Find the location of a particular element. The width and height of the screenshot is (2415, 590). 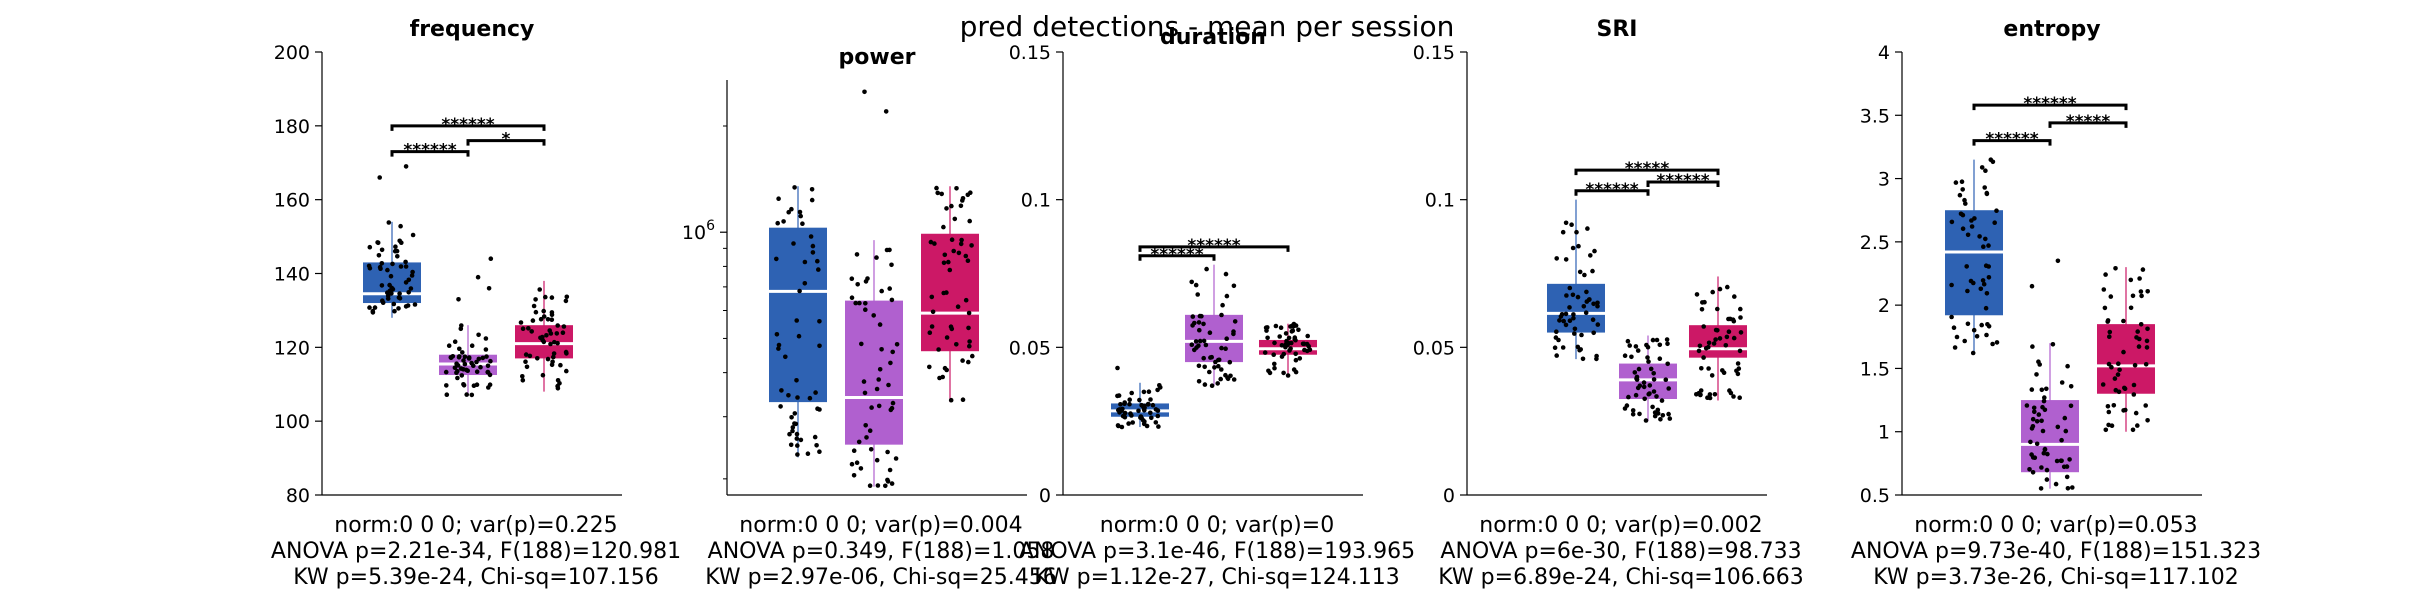

stats-line: ANOVA p=2.21e-34, F(188)=120.981 is located at coordinates (476, 551).